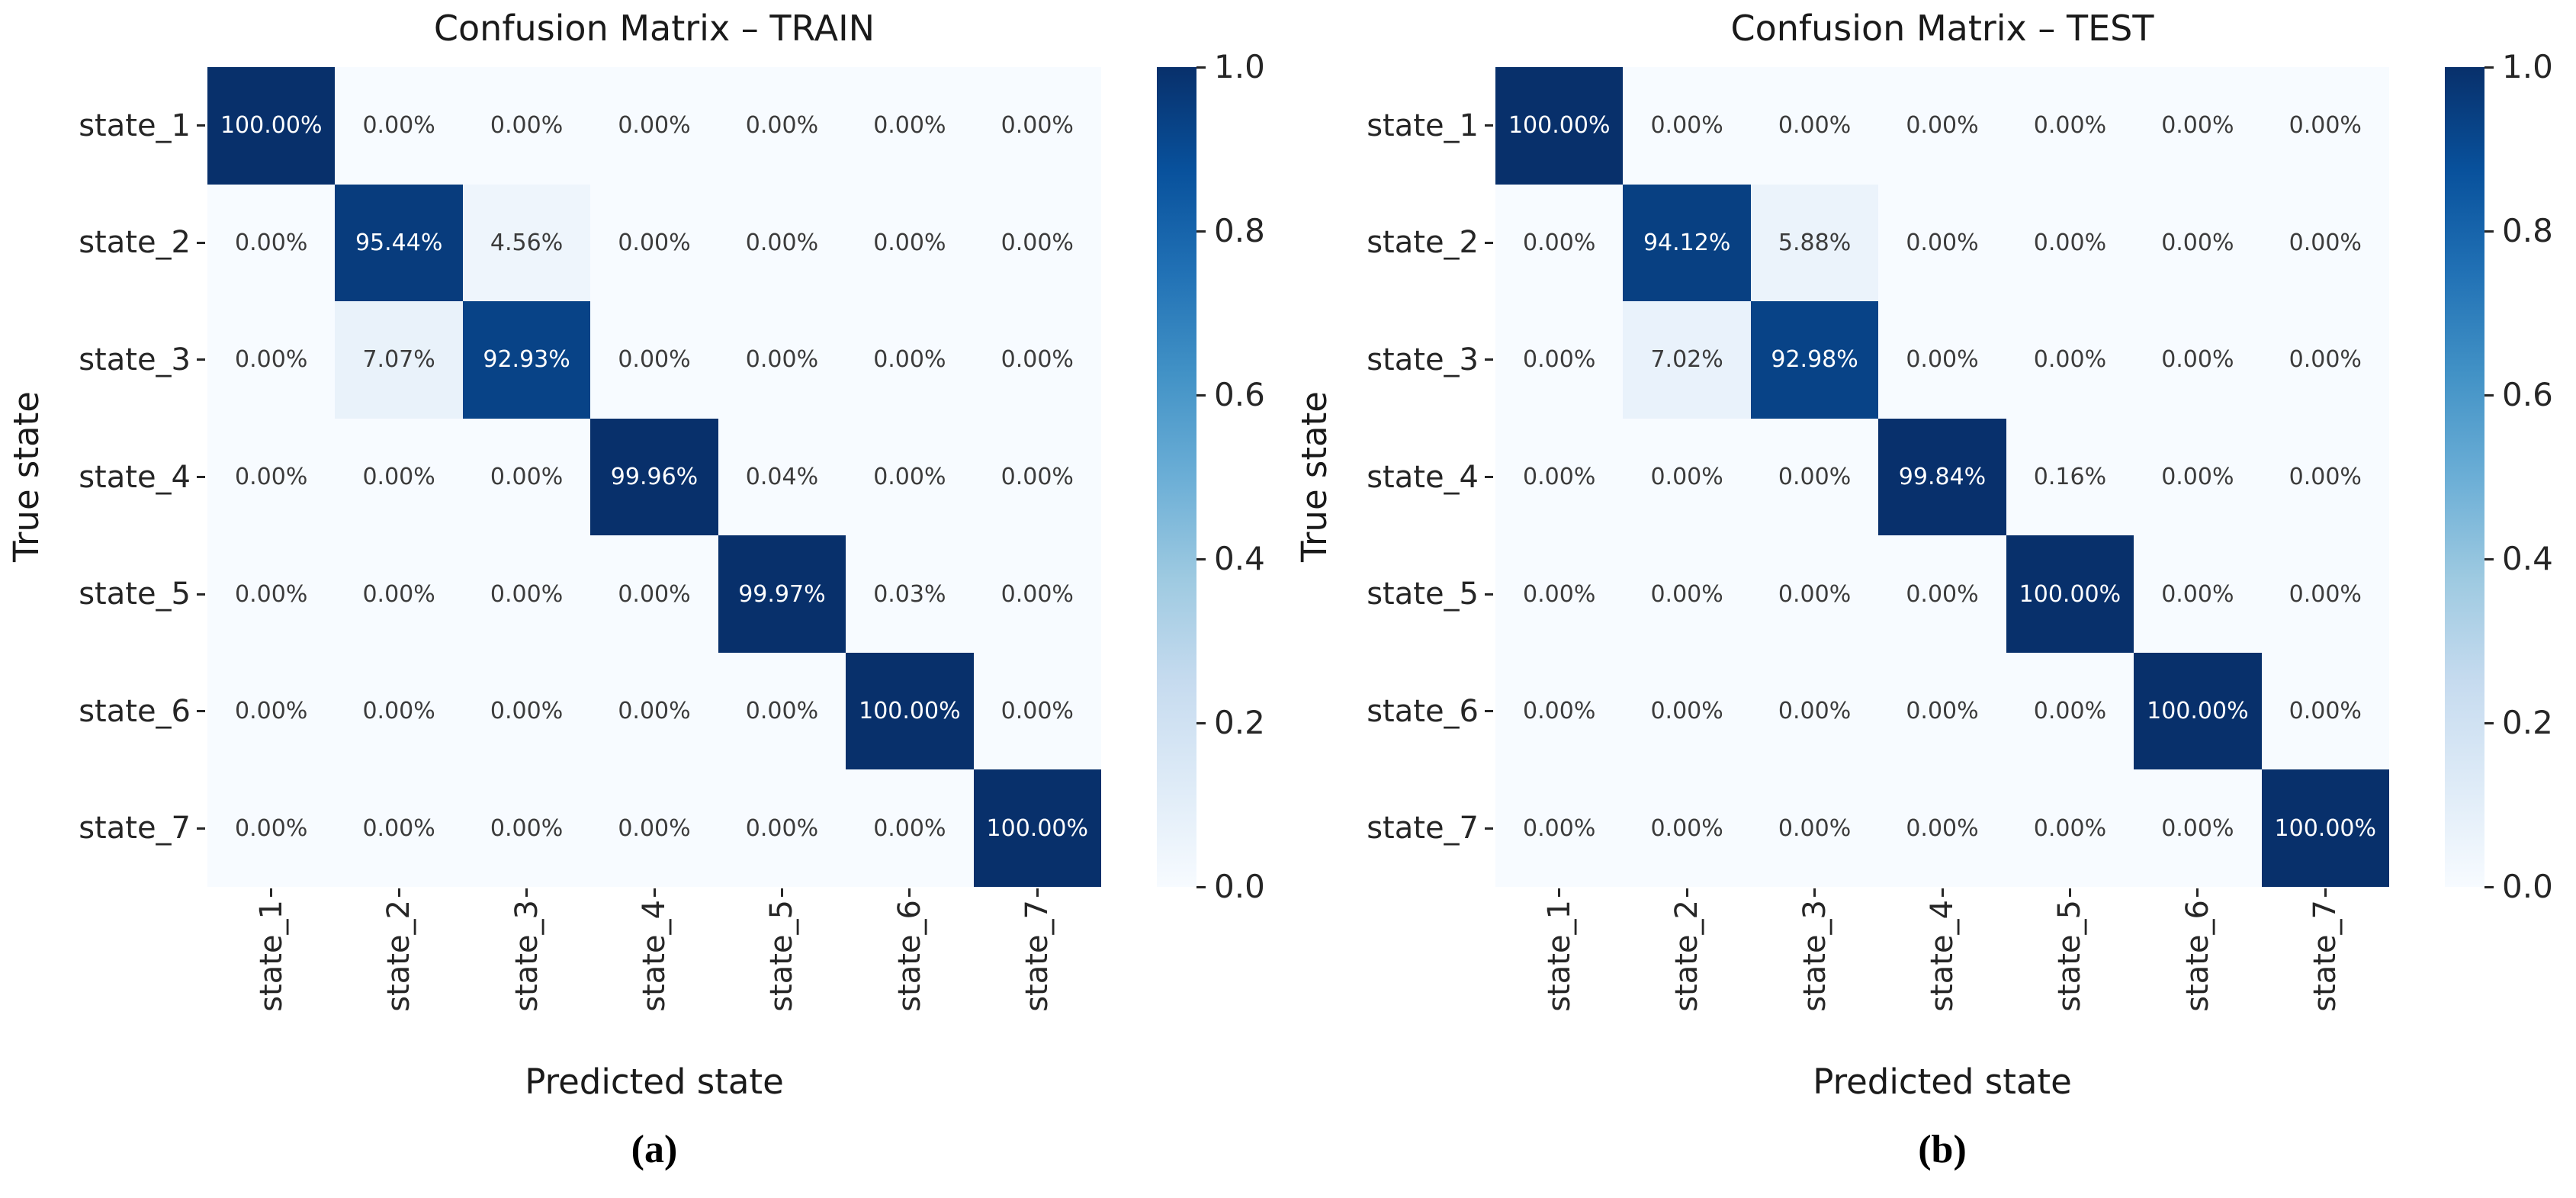  What do you see at coordinates (1037, 956) in the screenshot?
I see `x-tick-label: state_7` at bounding box center [1037, 956].